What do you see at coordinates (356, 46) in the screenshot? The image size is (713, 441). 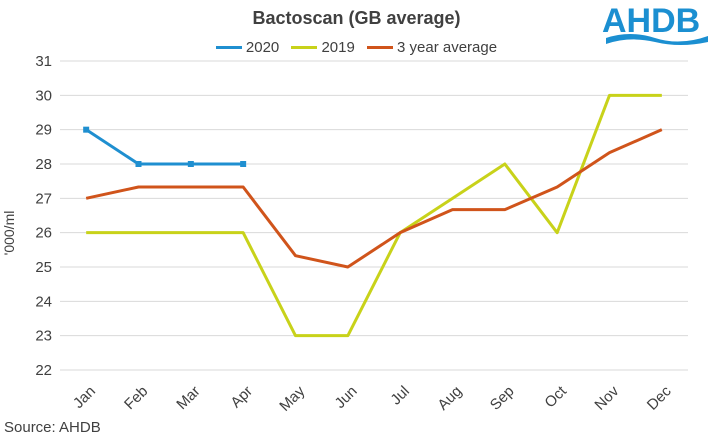 I see `legend: 2020 2019 3 year average` at bounding box center [356, 46].